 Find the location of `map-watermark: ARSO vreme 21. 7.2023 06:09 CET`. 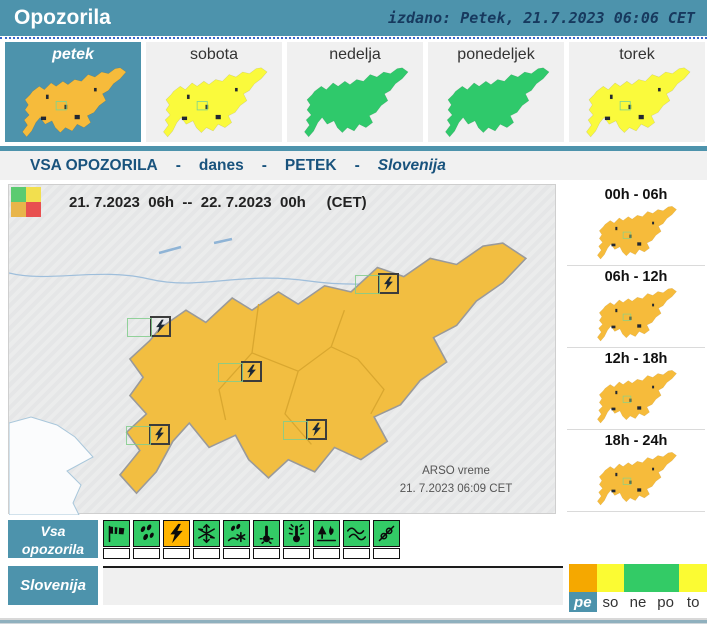

map-watermark: ARSO vreme 21. 7.2023 06:09 CET is located at coordinates (456, 481).